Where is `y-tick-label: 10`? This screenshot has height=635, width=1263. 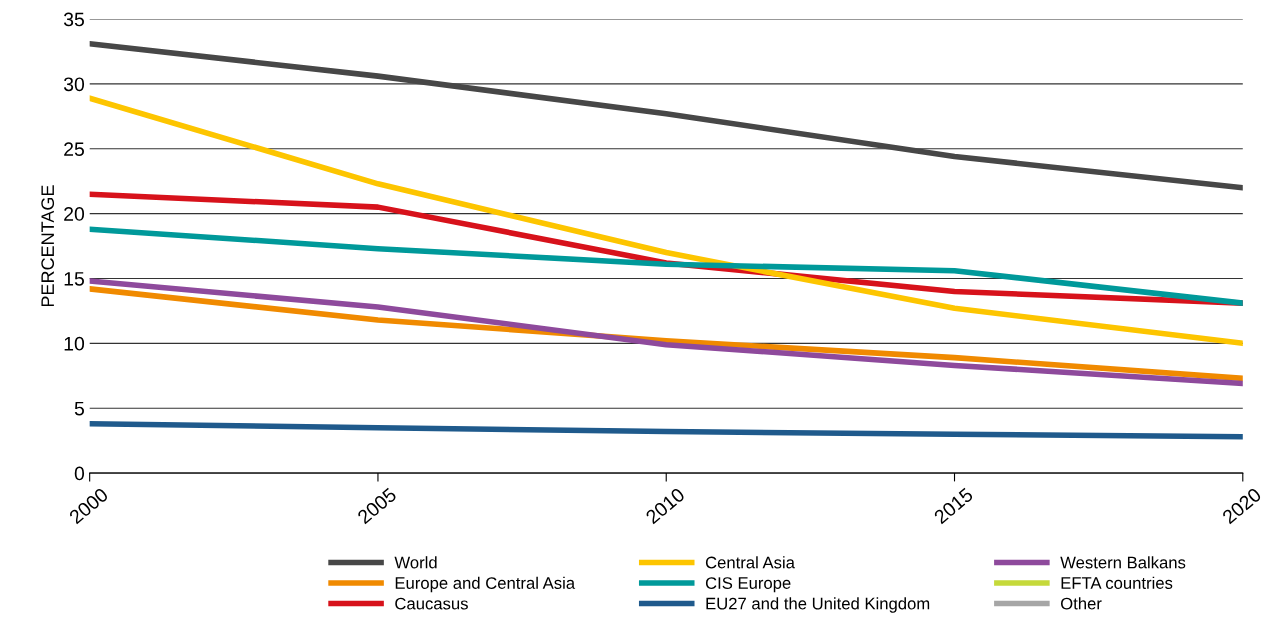 y-tick-label: 10 is located at coordinates (74, 343).